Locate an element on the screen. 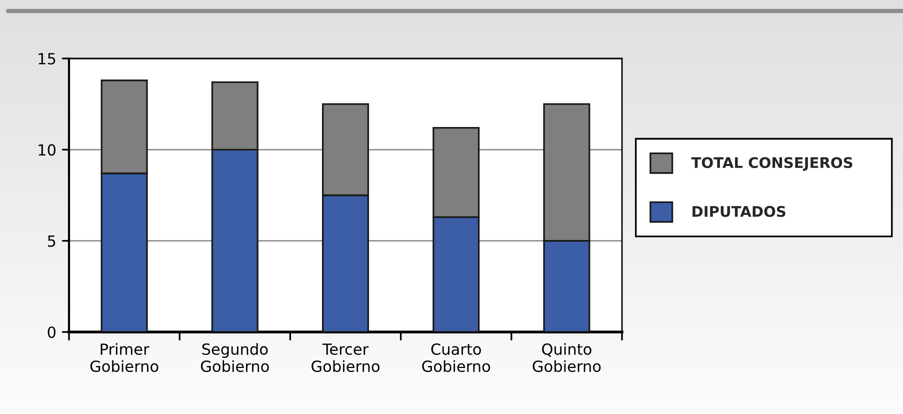  x-tick-label: Quinto Gobierno is located at coordinates (566, 357).